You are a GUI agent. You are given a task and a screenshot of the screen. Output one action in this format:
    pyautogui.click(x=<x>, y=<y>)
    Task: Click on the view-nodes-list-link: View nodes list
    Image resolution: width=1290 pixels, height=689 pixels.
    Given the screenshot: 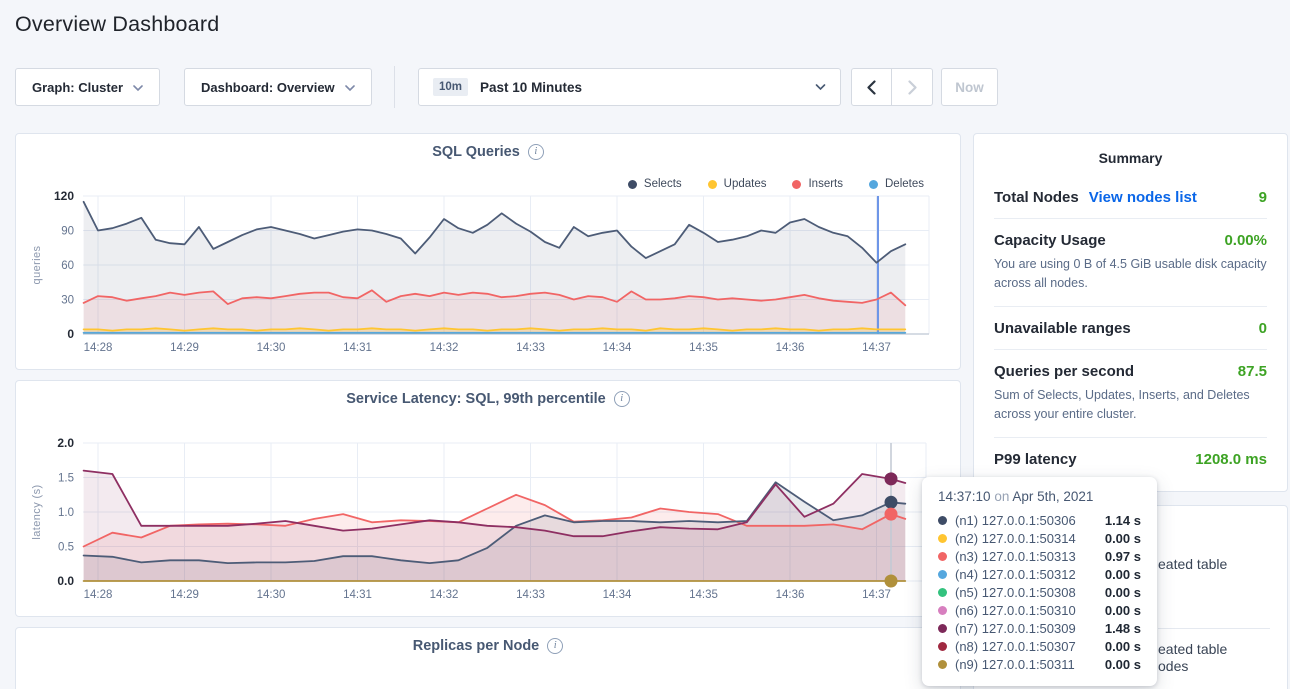 What is the action you would take?
    pyautogui.click(x=1142, y=197)
    